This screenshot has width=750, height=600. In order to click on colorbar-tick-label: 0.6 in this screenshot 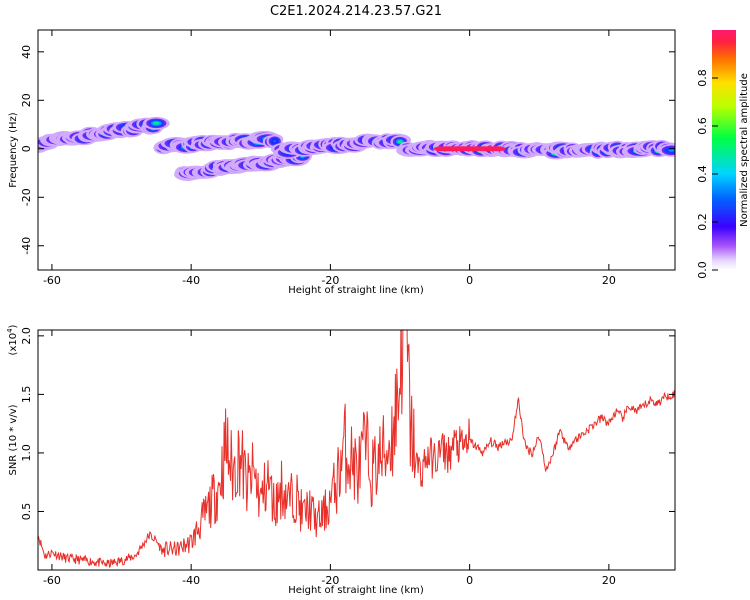, I will do `click(702, 126)`.